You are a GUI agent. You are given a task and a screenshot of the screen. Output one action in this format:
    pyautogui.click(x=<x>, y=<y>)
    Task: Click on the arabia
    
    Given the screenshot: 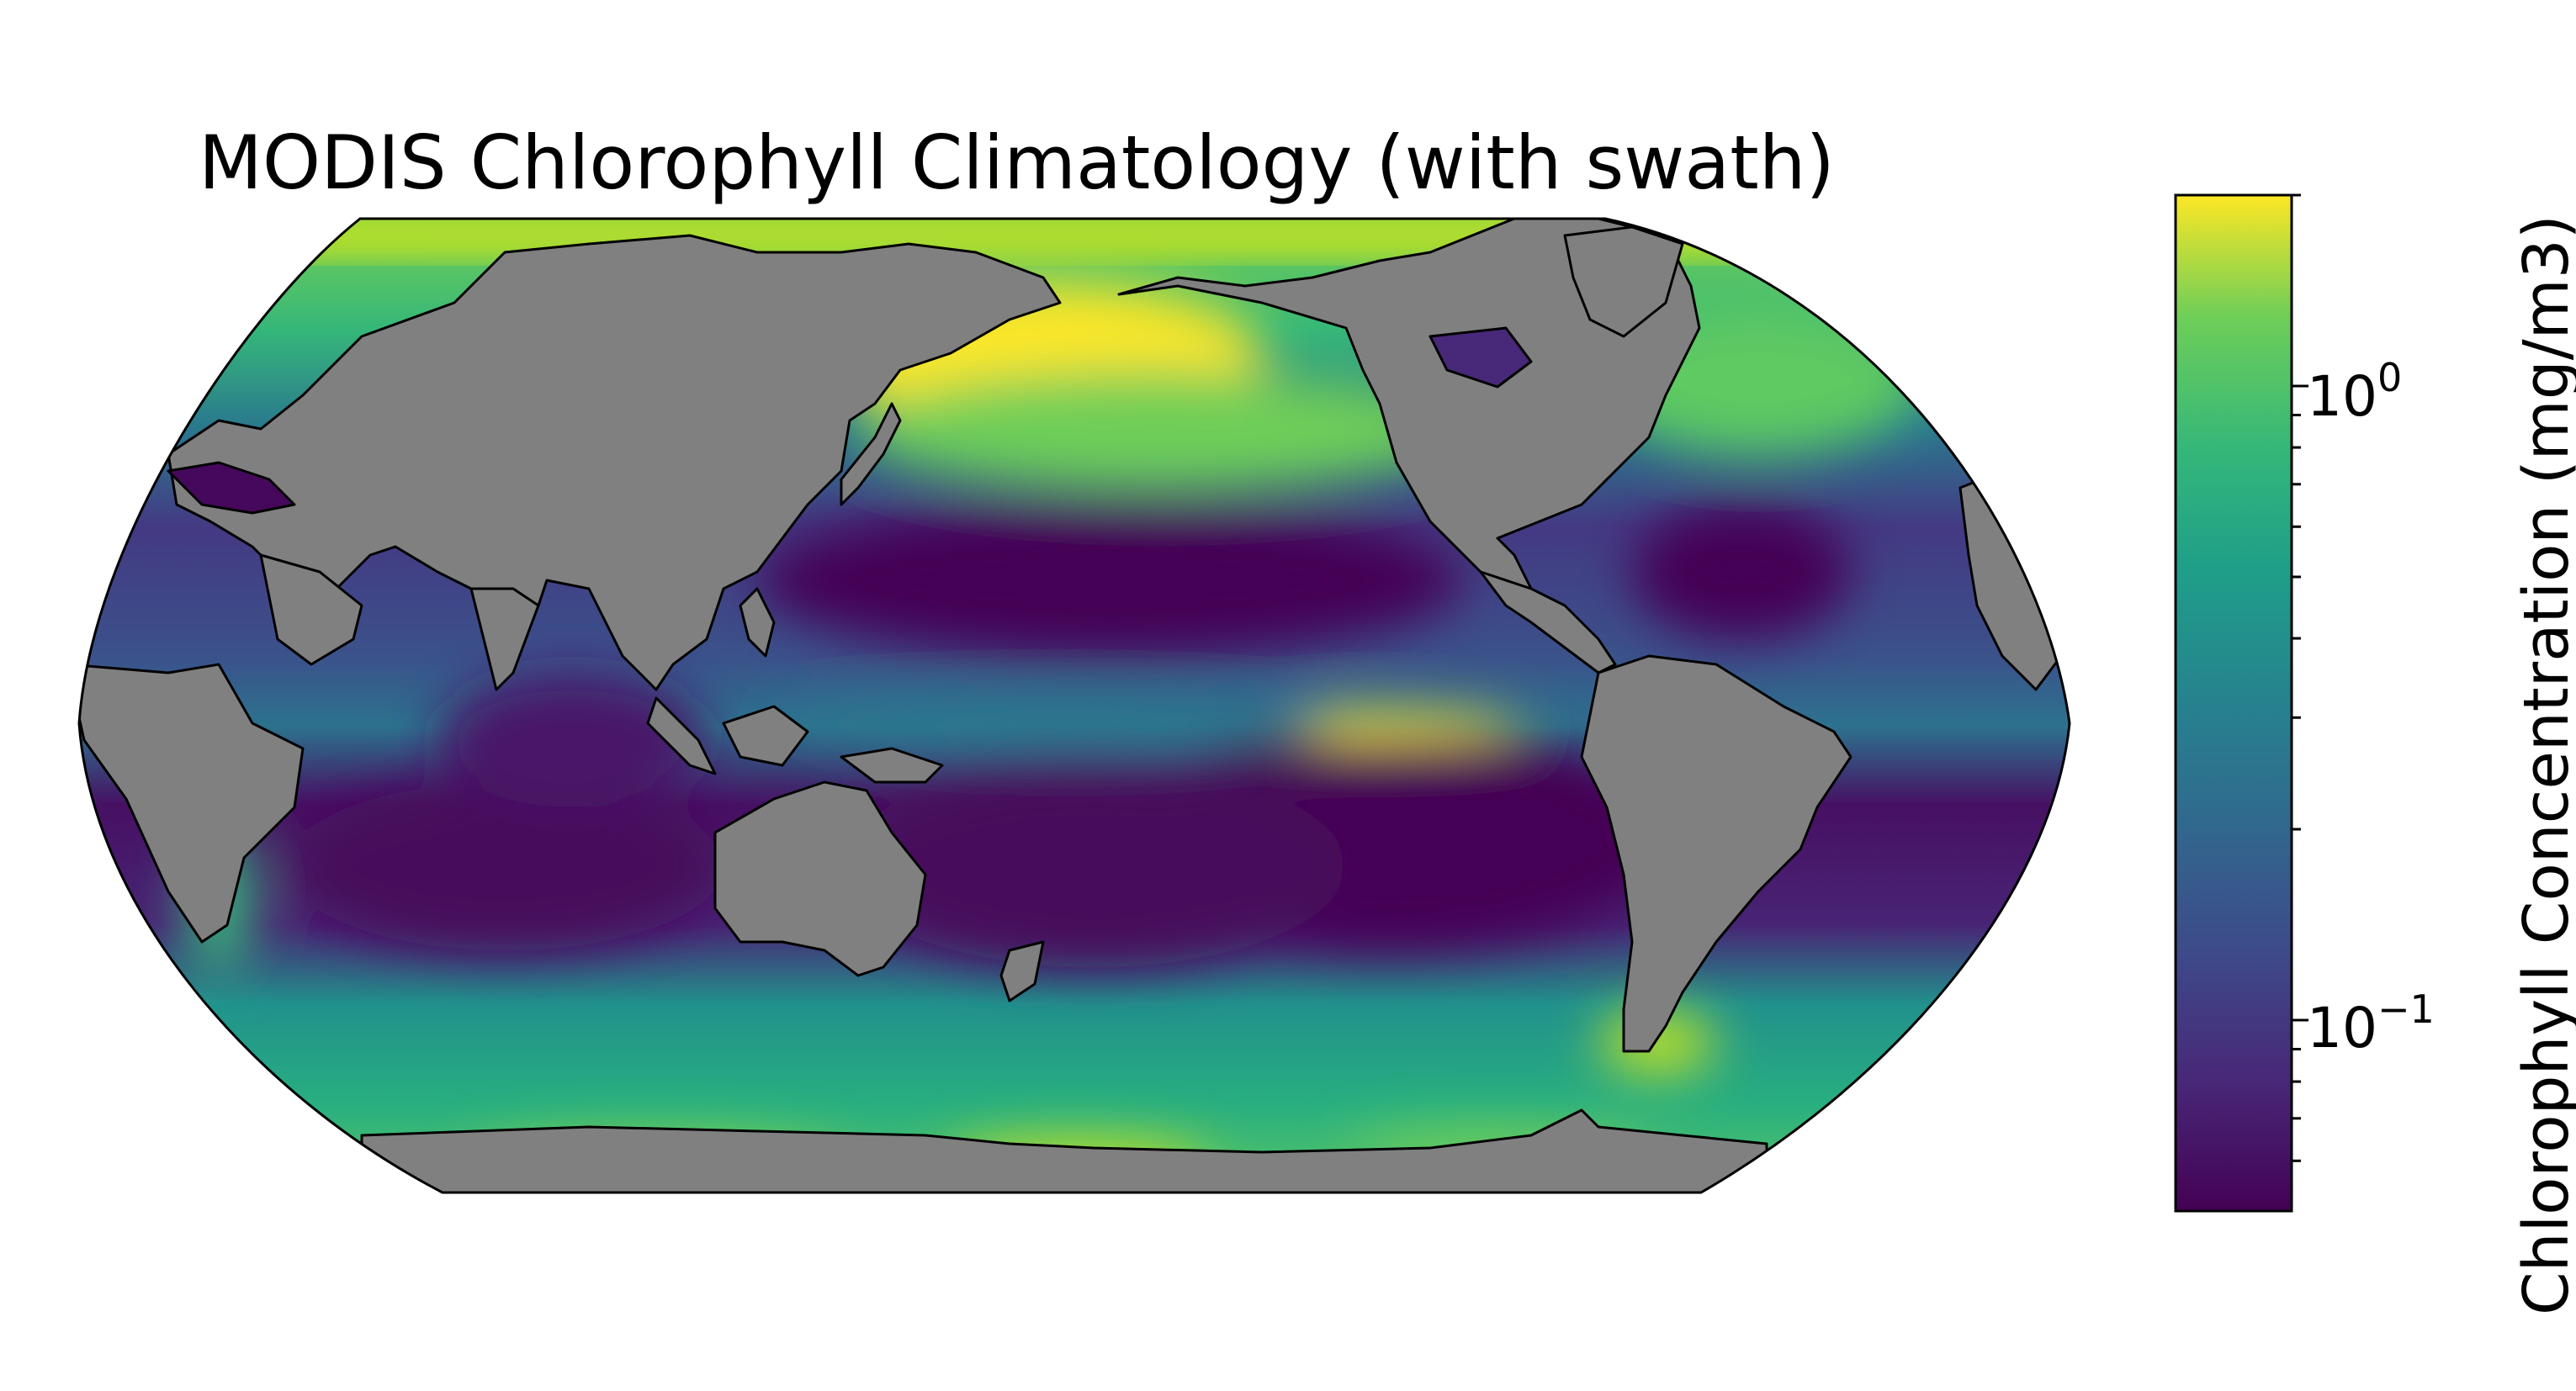 What is the action you would take?
    pyautogui.click(x=311, y=610)
    